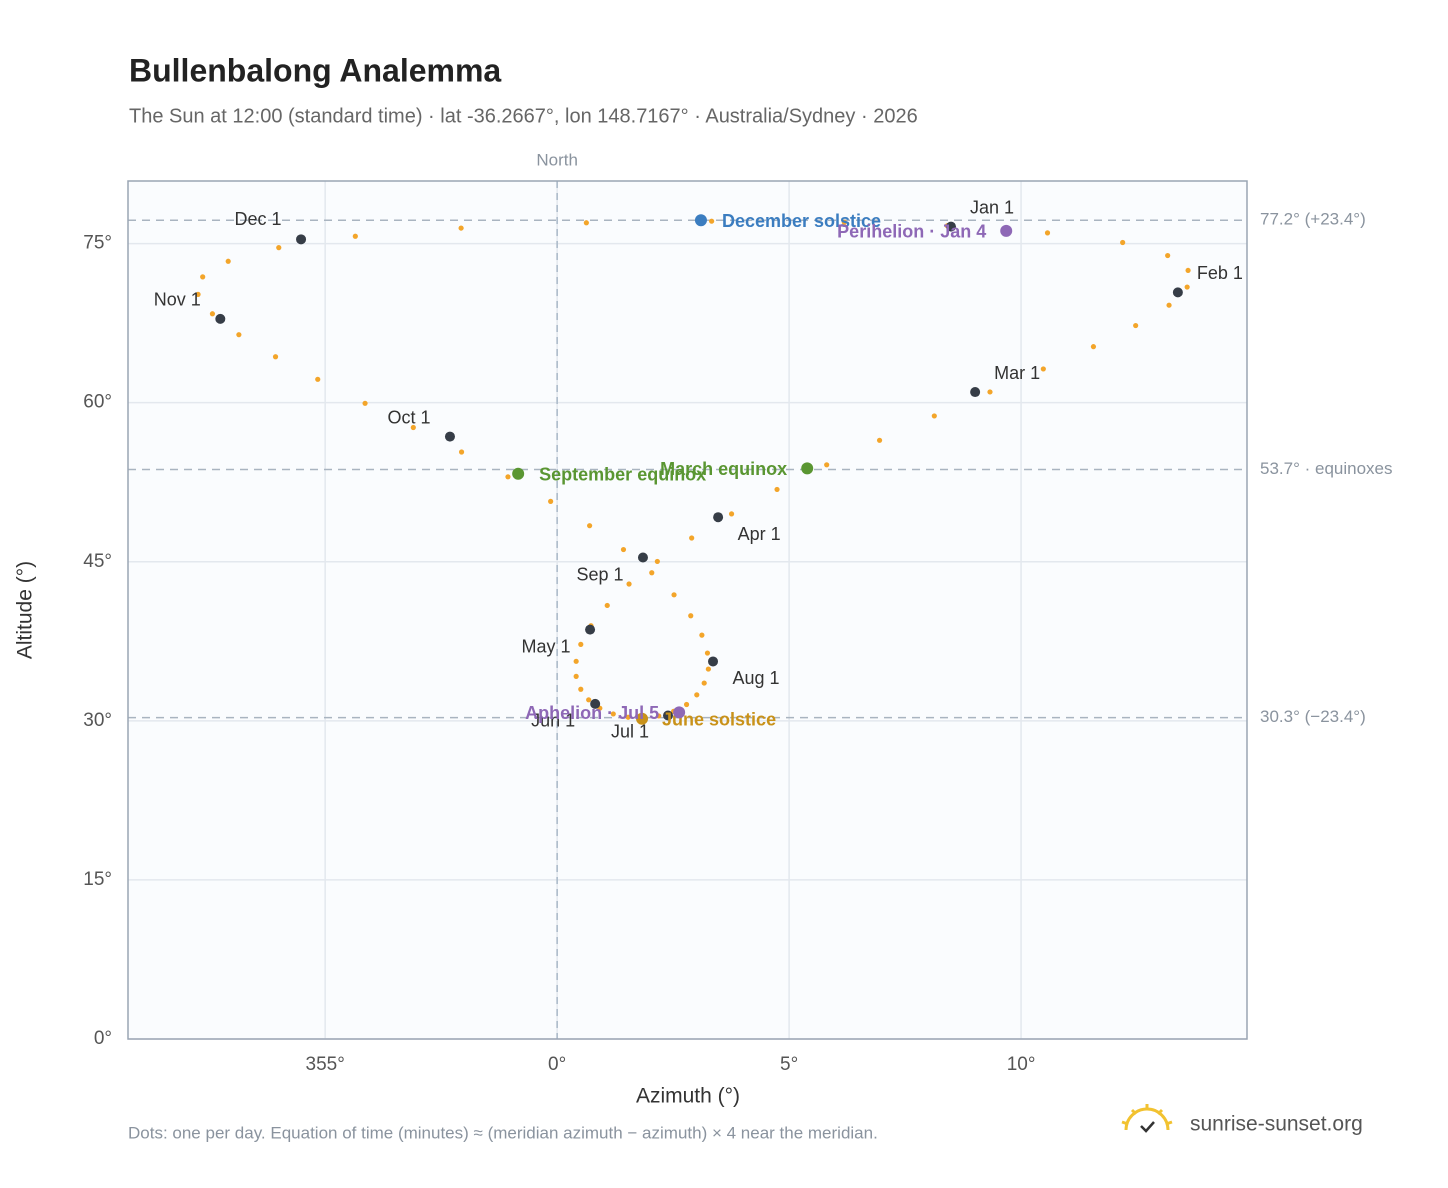  What do you see at coordinates (801, 221) in the screenshot?
I see `event-label: December solstice` at bounding box center [801, 221].